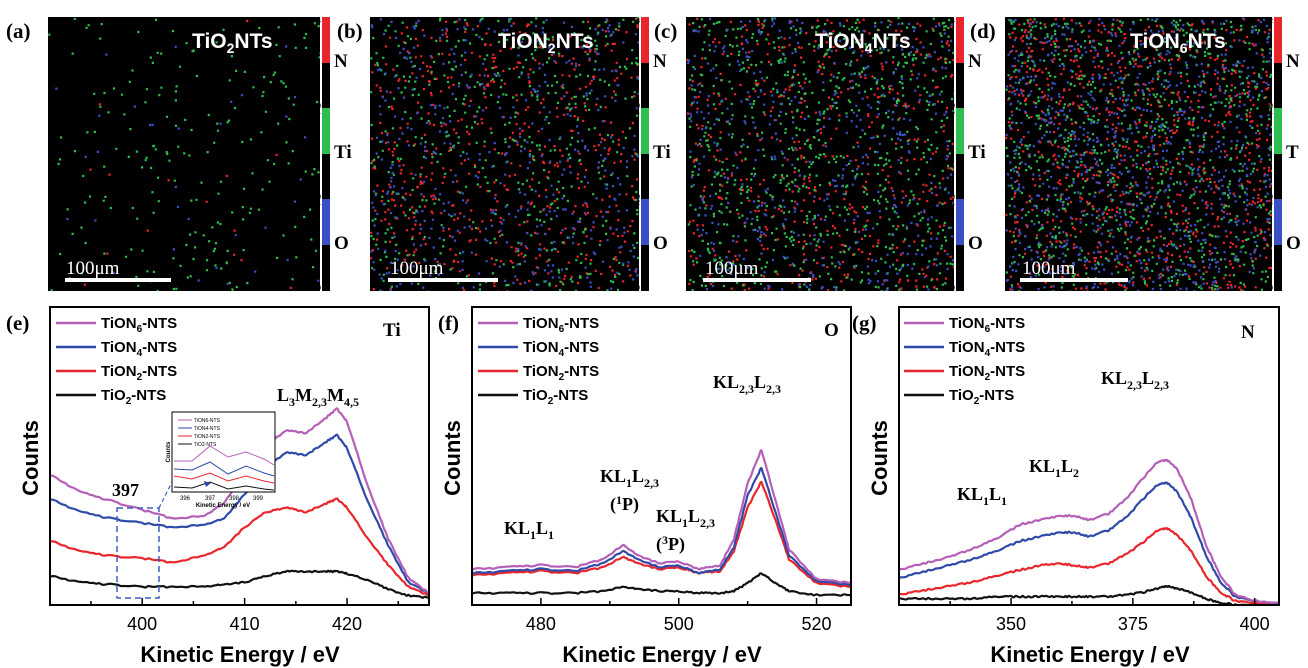  I want to click on inset-legend-entry: TiO2-NTS, so click(205, 445).